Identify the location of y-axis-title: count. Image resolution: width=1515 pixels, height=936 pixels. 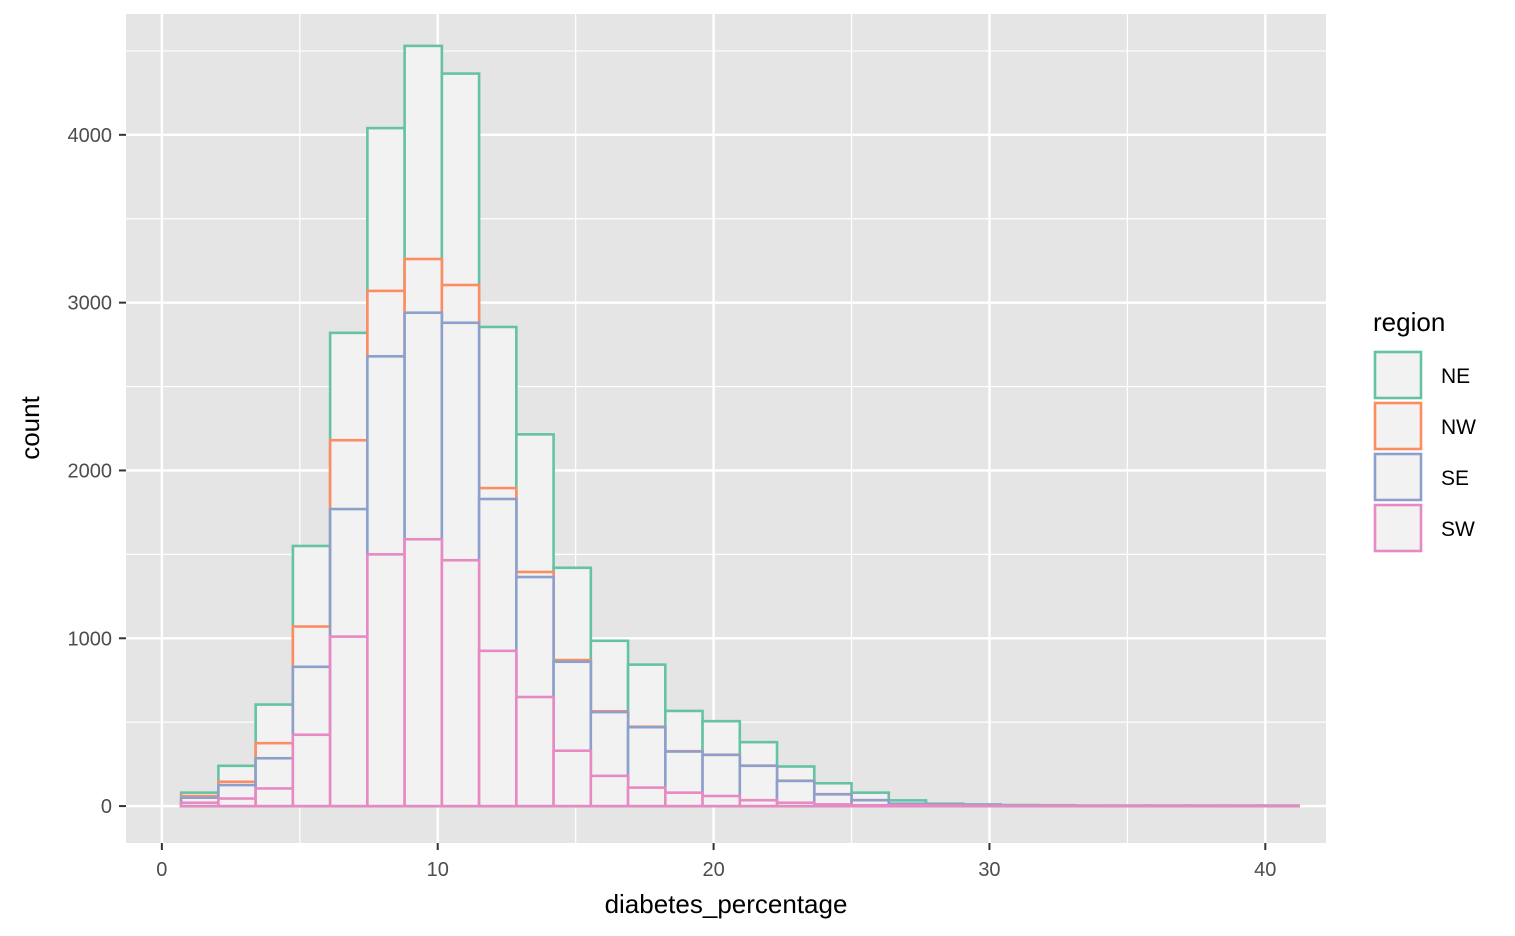
(30, 427).